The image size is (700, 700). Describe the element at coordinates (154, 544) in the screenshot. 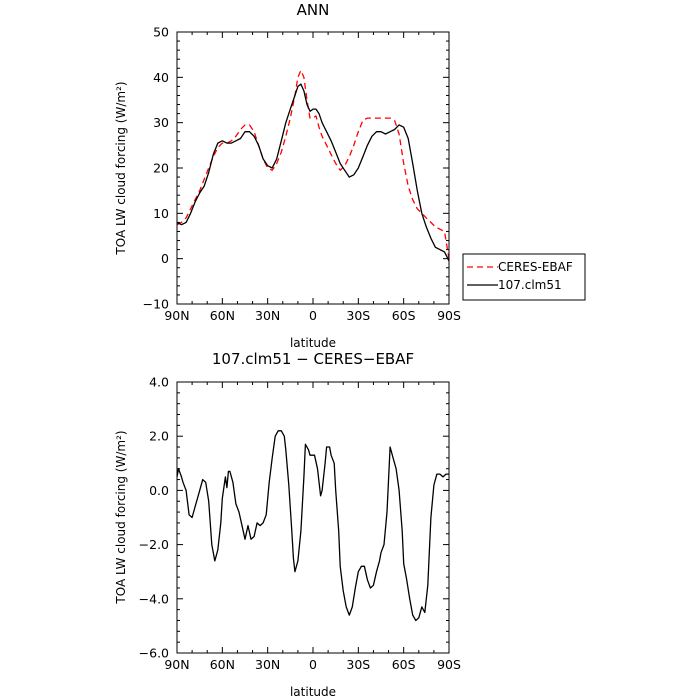

I see `y-tick-label: −2.0` at that location.